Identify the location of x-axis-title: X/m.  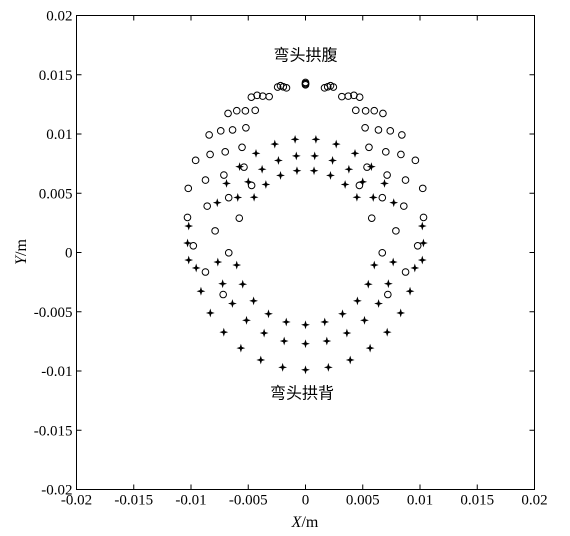
(305, 522).